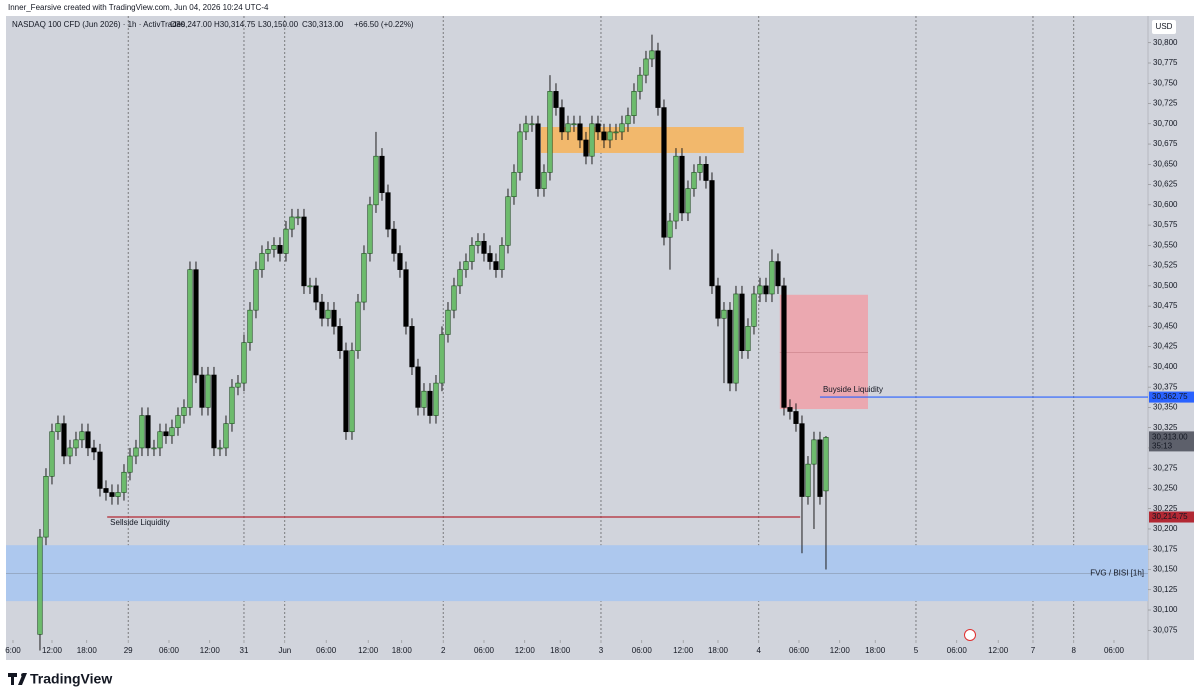 This screenshot has width=1200, height=698. Describe the element at coordinates (759, 650) in the screenshot. I see `x-tick-label: 4` at that location.